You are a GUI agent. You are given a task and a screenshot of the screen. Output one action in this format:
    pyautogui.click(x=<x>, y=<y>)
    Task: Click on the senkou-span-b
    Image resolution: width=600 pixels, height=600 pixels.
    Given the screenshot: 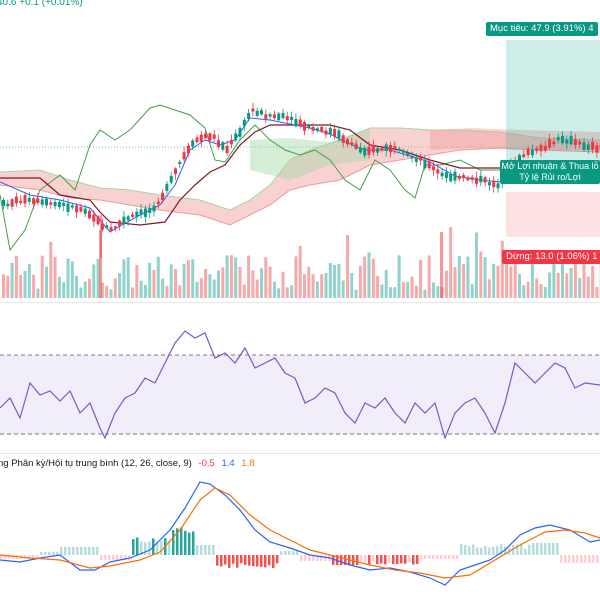 What is the action you would take?
    pyautogui.click(x=300, y=186)
    